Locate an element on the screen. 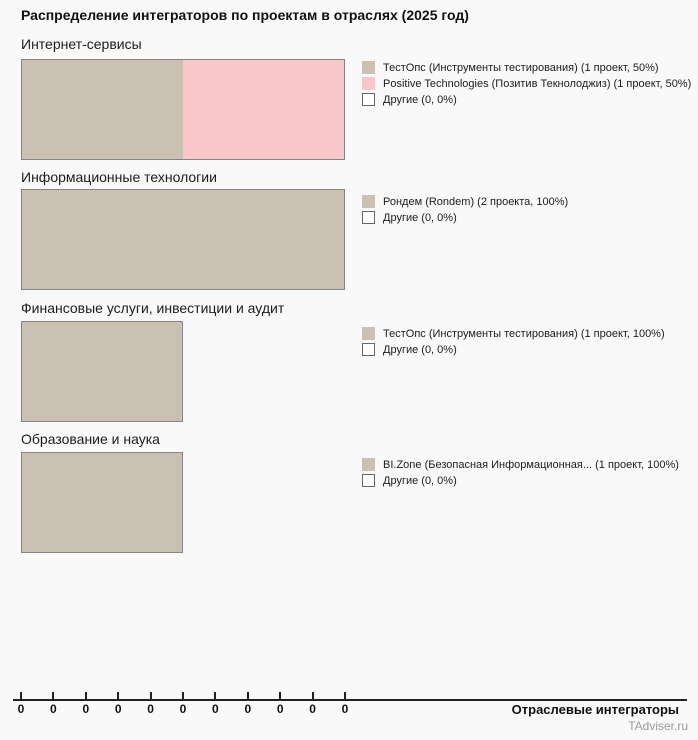  bar-internet-services is located at coordinates (183, 109).